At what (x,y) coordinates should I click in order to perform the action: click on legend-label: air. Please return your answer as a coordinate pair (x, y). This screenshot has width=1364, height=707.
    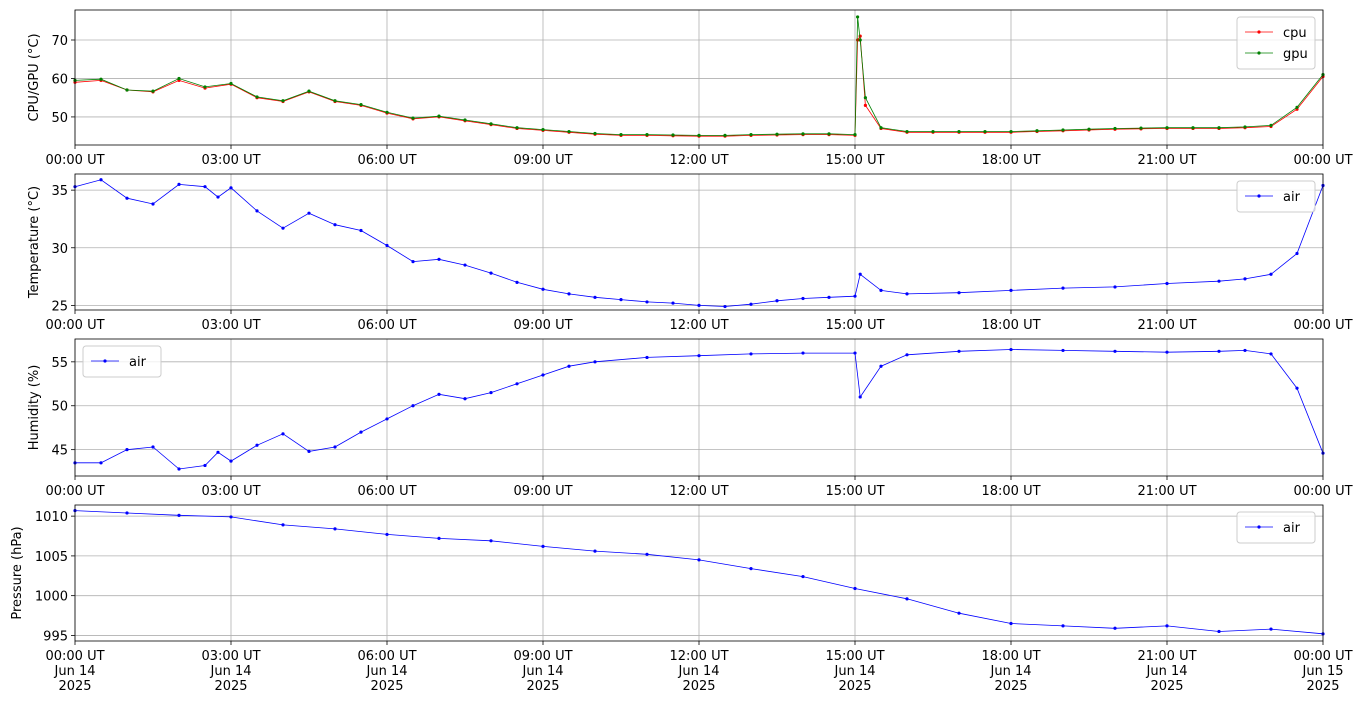
    Looking at the image, I should click on (1292, 528).